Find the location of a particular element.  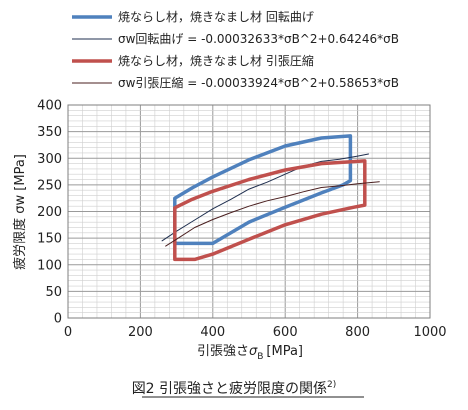

y-tick-label: 250 is located at coordinates (49, 185).